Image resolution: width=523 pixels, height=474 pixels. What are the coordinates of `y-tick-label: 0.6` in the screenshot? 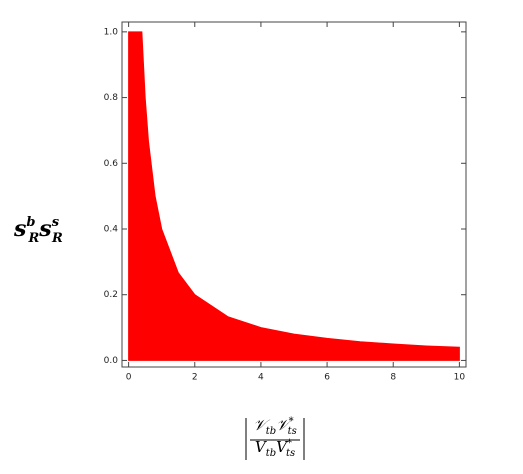 It's located at (111, 164).